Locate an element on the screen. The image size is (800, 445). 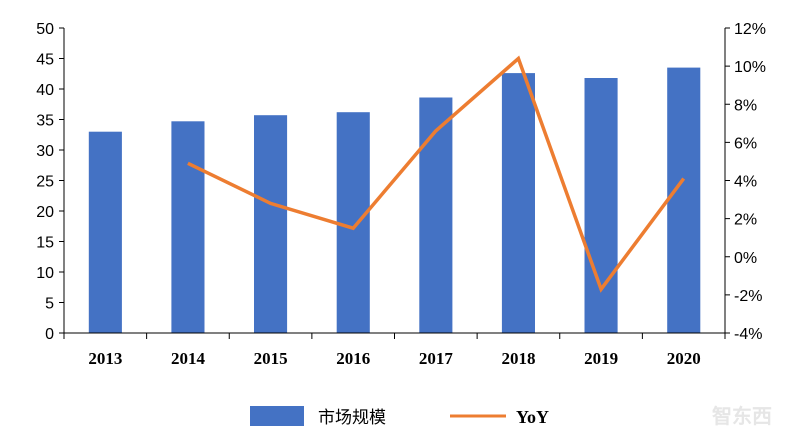
bar-2019 is located at coordinates (601, 205).